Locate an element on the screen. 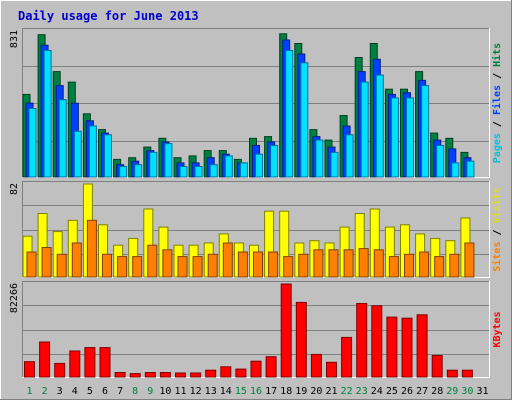  x-tick-label-22: 22 is located at coordinates (347, 391).